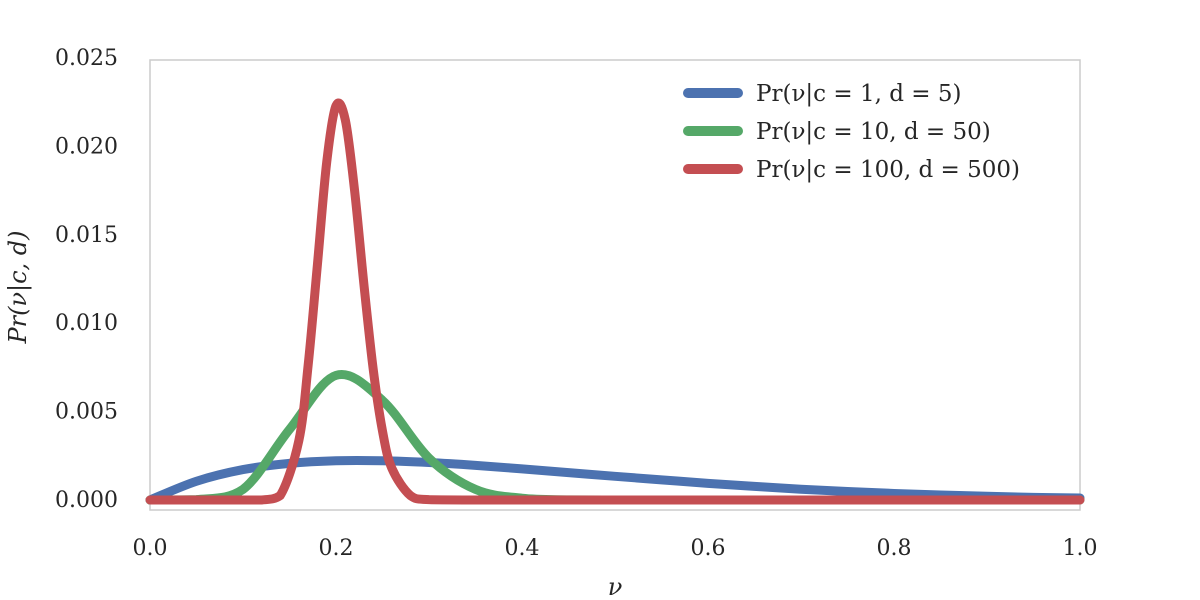 This screenshot has width=1200, height=600. I want to click on x-tick-label: 0.8, so click(894, 548).